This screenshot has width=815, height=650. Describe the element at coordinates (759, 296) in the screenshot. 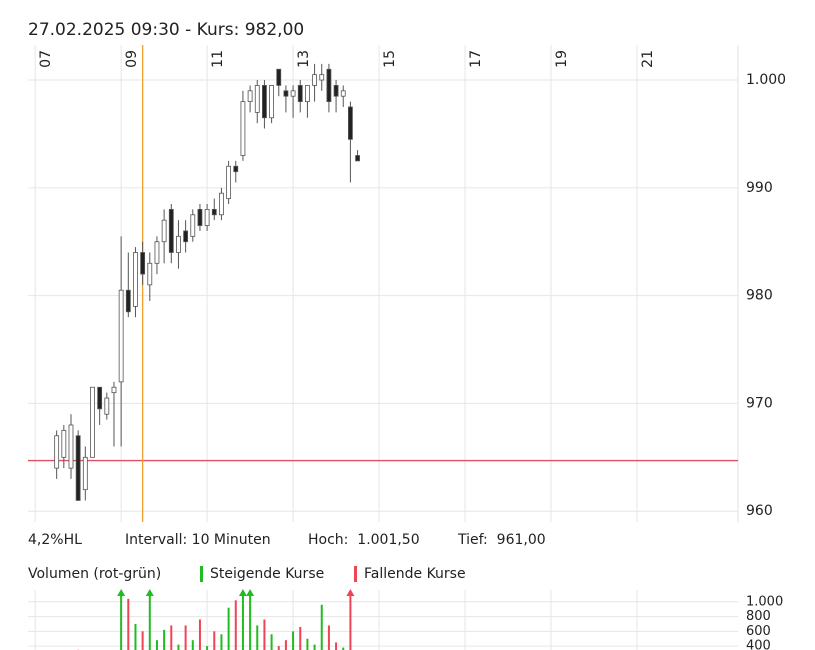

I see `y-tick-label: 980` at that location.